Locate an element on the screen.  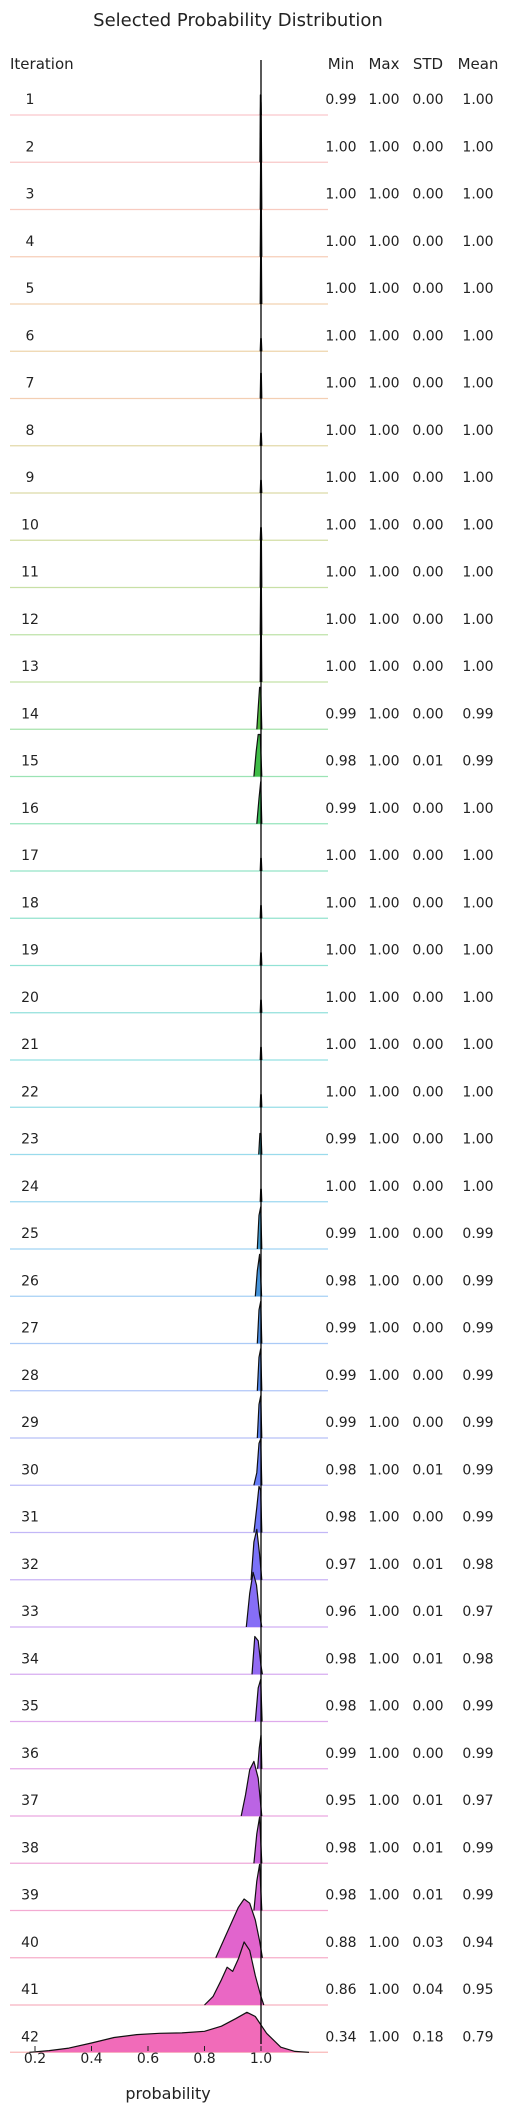
stat-header-max: Max is located at coordinates (383, 64).